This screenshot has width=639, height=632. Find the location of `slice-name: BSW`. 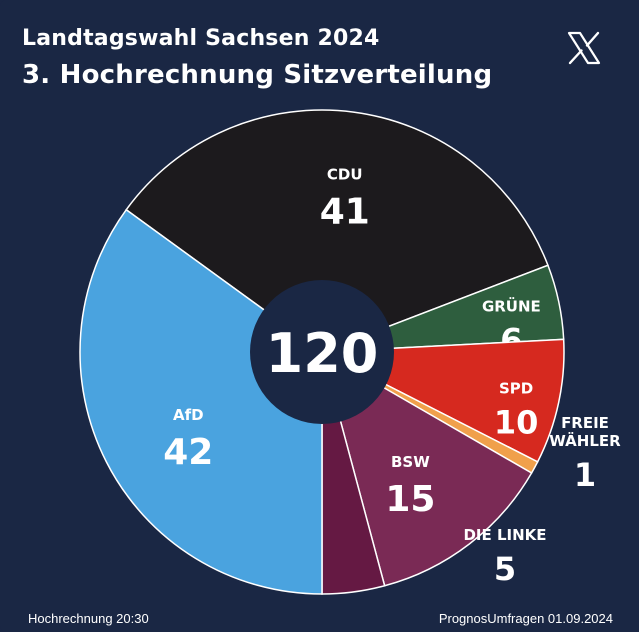

slice-name: BSW is located at coordinates (410, 462).